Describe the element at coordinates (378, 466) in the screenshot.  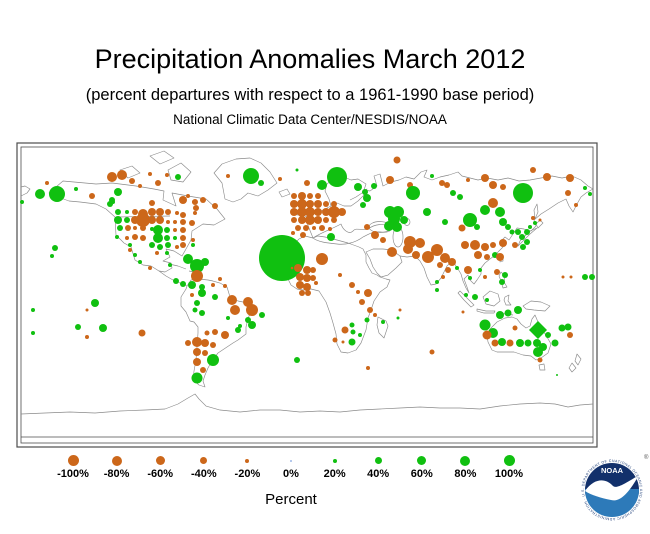
I see `legend-item: 40%` at that location.